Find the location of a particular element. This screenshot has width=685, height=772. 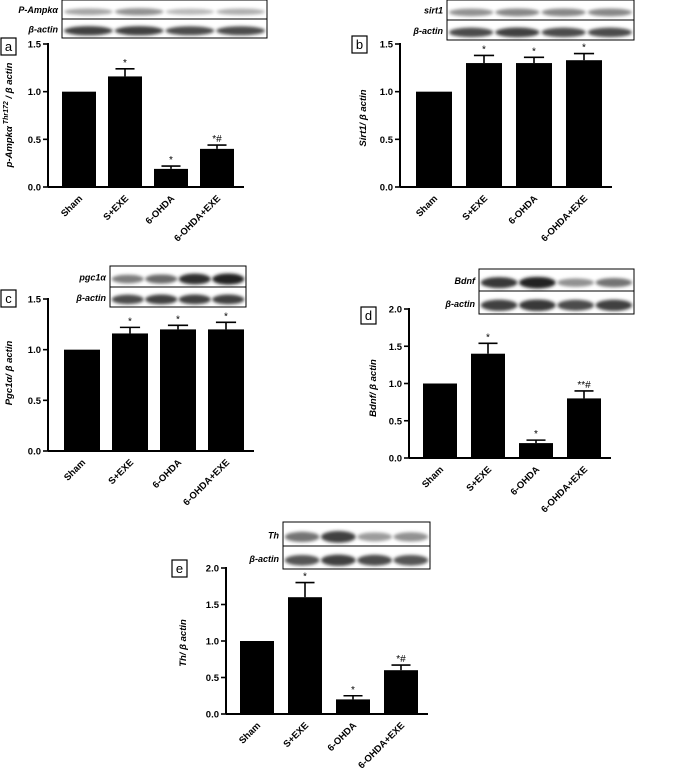

panel-letter-a: a is located at coordinates (8, 46).